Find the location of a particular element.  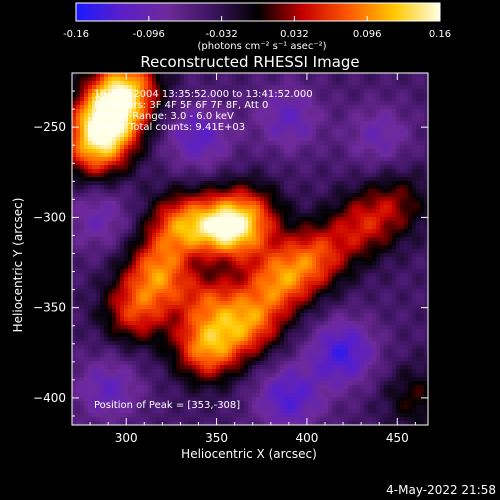

peak-position-label: Position of Peak = [353,-308] is located at coordinates (167, 405).